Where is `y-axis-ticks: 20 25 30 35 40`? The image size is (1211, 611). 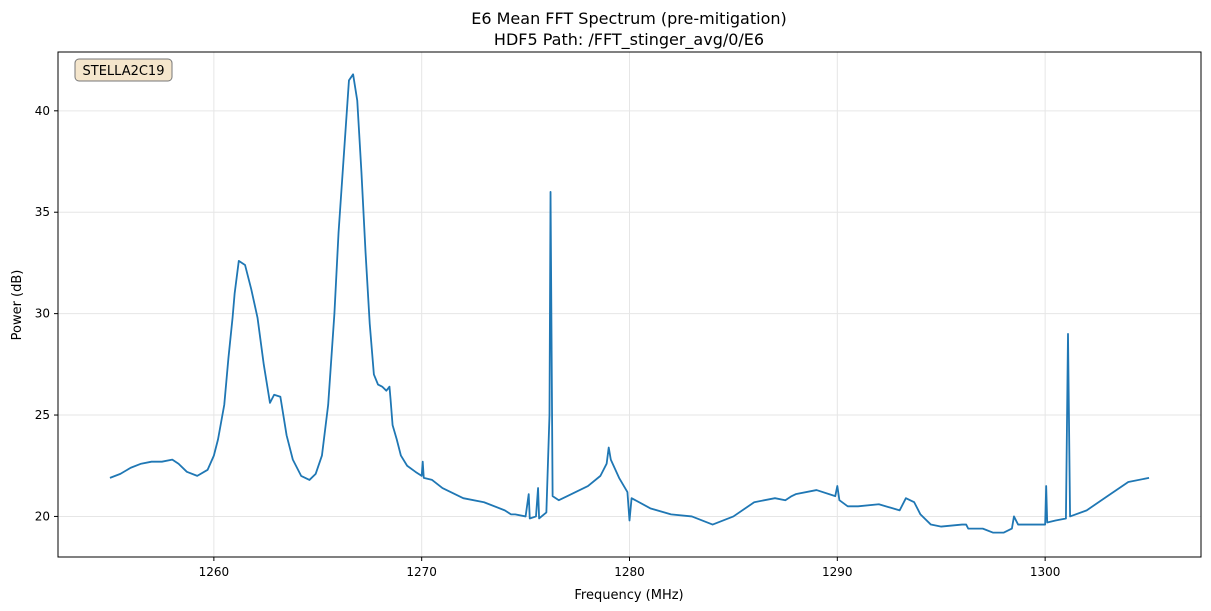 y-axis-ticks: 20 25 30 35 40 is located at coordinates (46, 313).